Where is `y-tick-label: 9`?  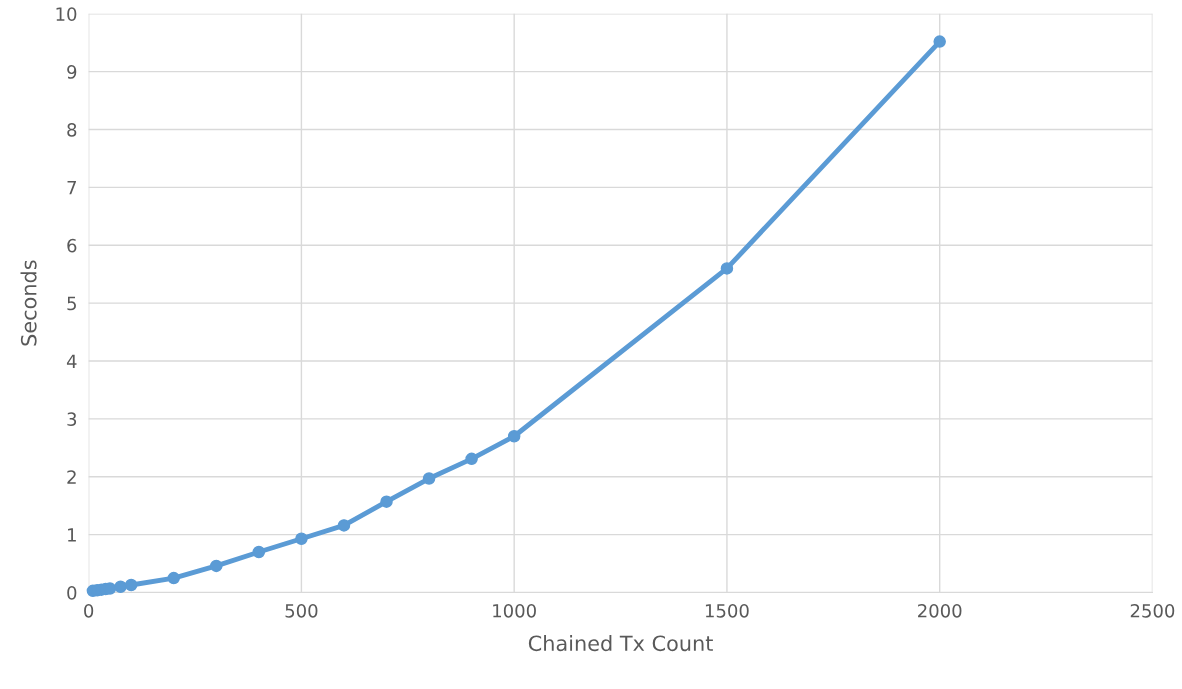
y-tick-label: 9 is located at coordinates (72, 72).